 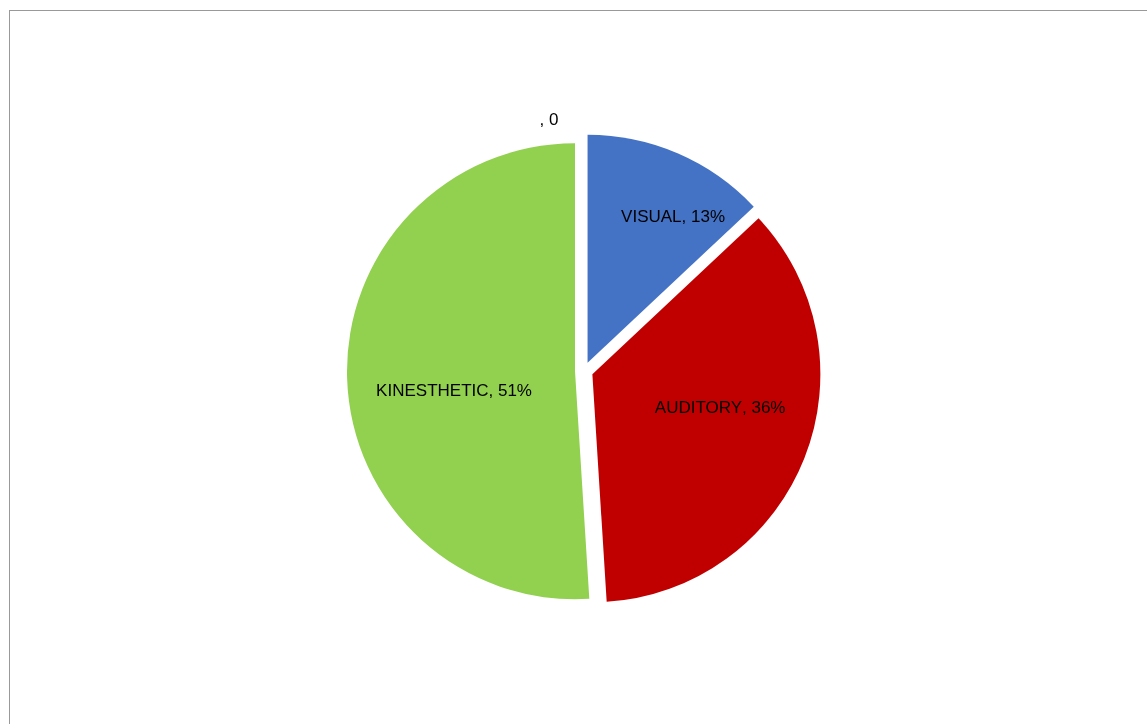 What do you see at coordinates (703, 216) in the screenshot?
I see `data-label: , 13%` at bounding box center [703, 216].